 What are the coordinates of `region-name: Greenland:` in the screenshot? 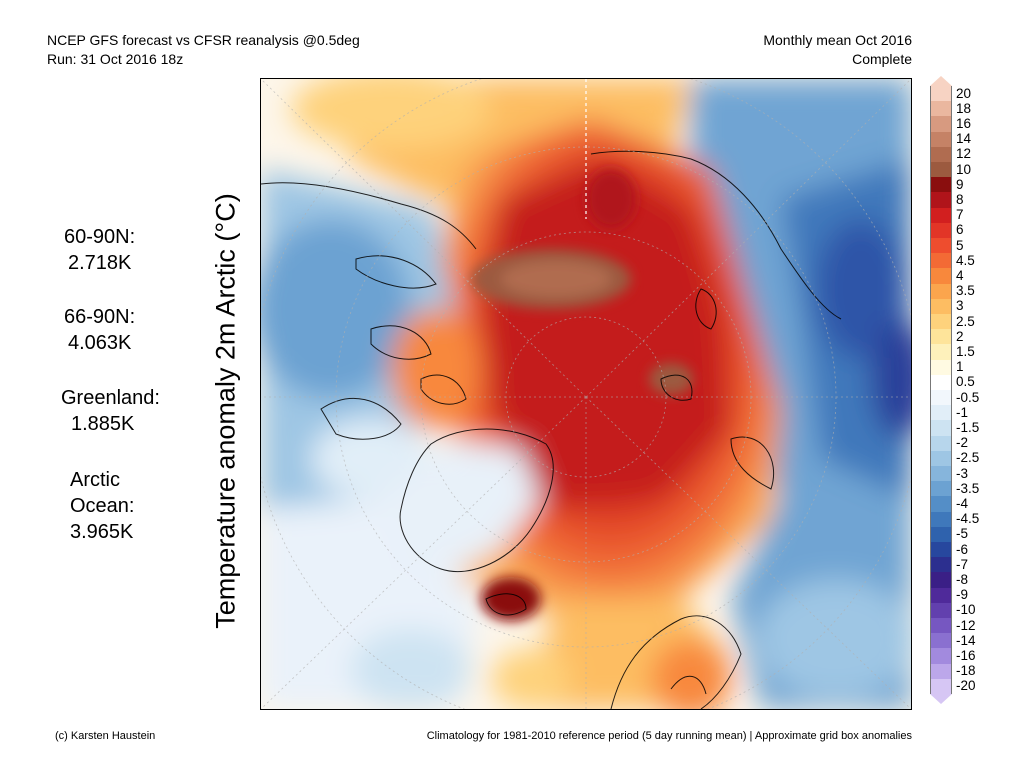 It's located at (110, 398).